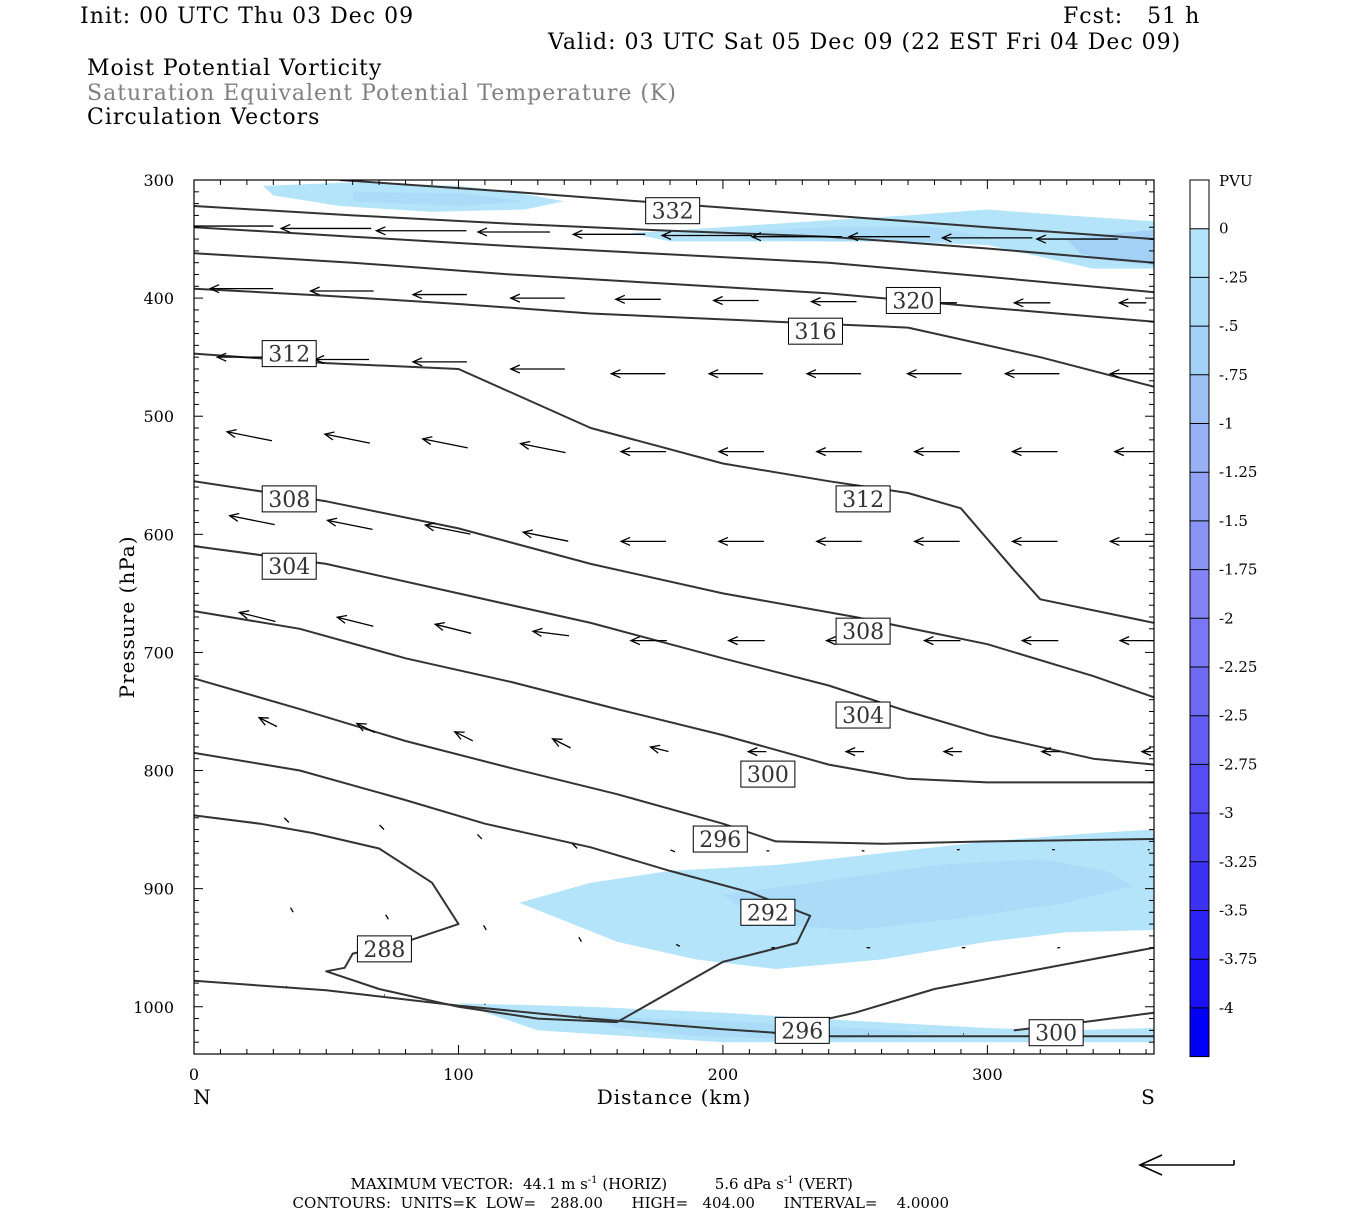 The height and width of the screenshot is (1212, 1350). What do you see at coordinates (1226, 618) in the screenshot?
I see `colorbar-label: -2` at bounding box center [1226, 618].